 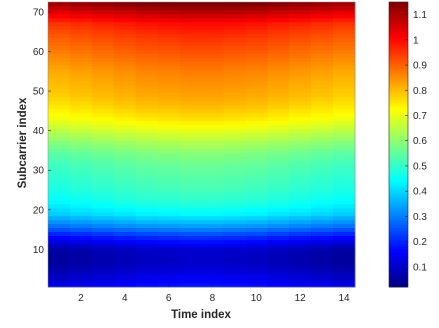 I want to click on x-tick-label: 6, so click(x=169, y=298).